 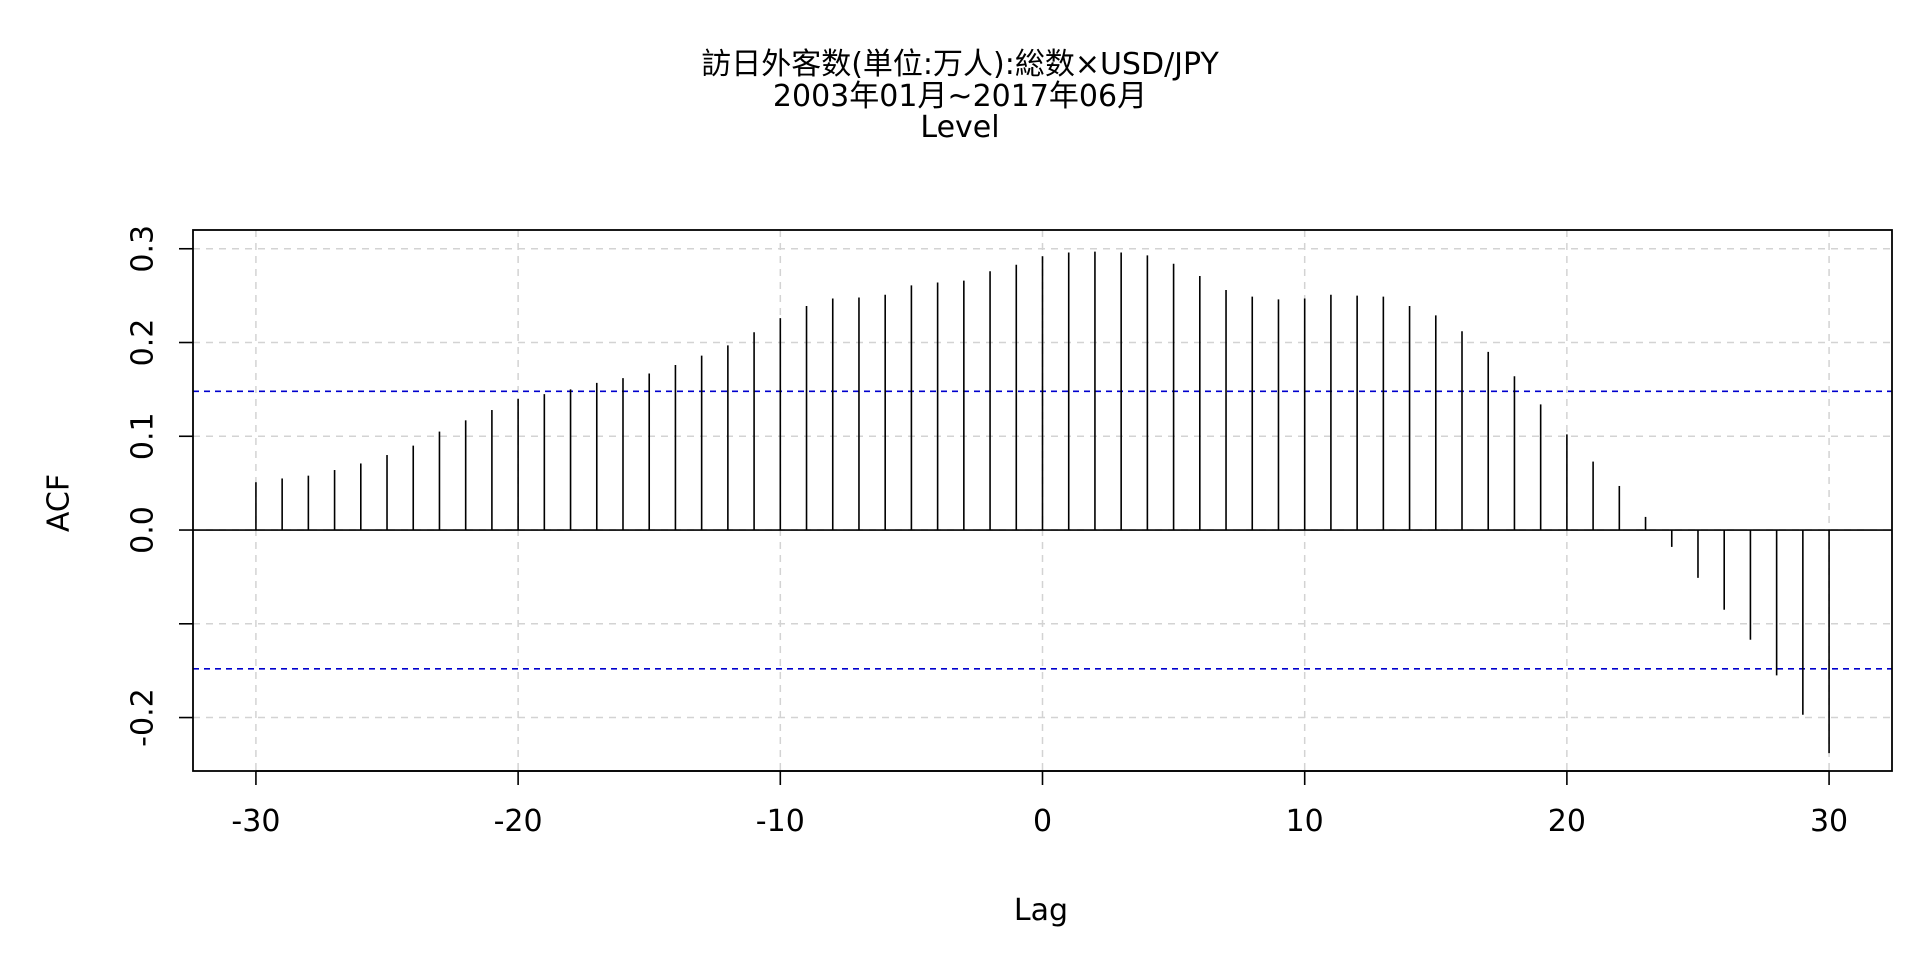 What do you see at coordinates (143, 343) in the screenshot?
I see `y-tick-label: 0.2` at bounding box center [143, 343].